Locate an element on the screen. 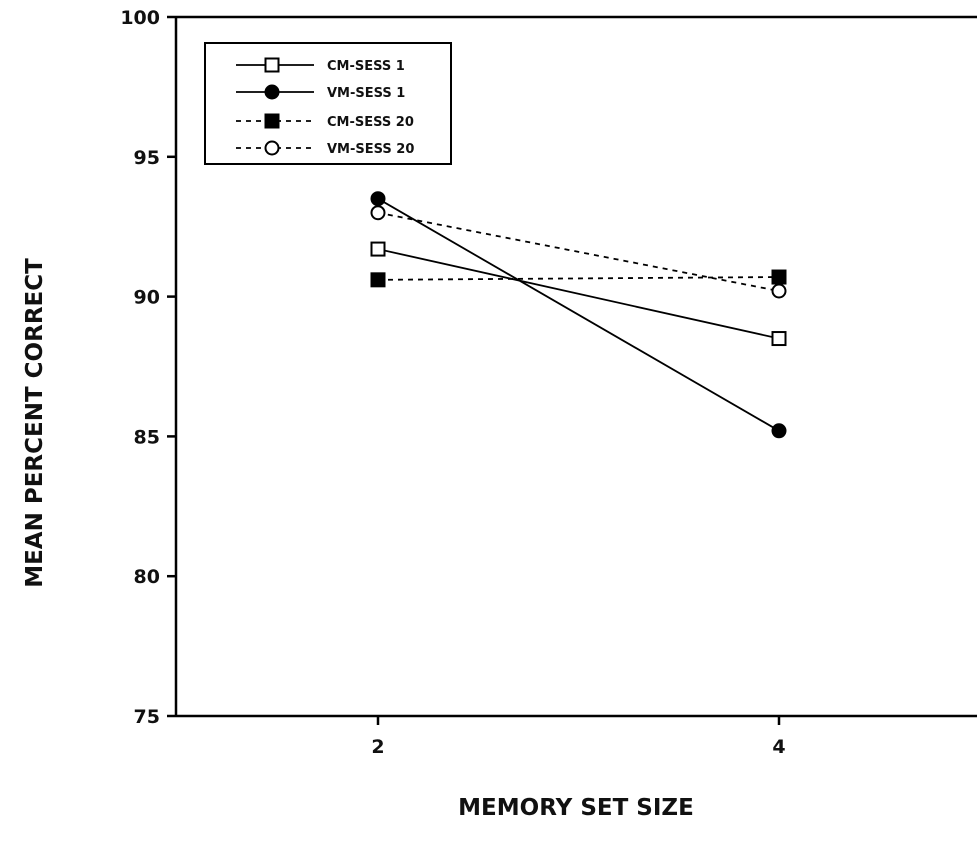 This screenshot has width=977, height=847. y-tick-label: 100 is located at coordinates (140, 18).